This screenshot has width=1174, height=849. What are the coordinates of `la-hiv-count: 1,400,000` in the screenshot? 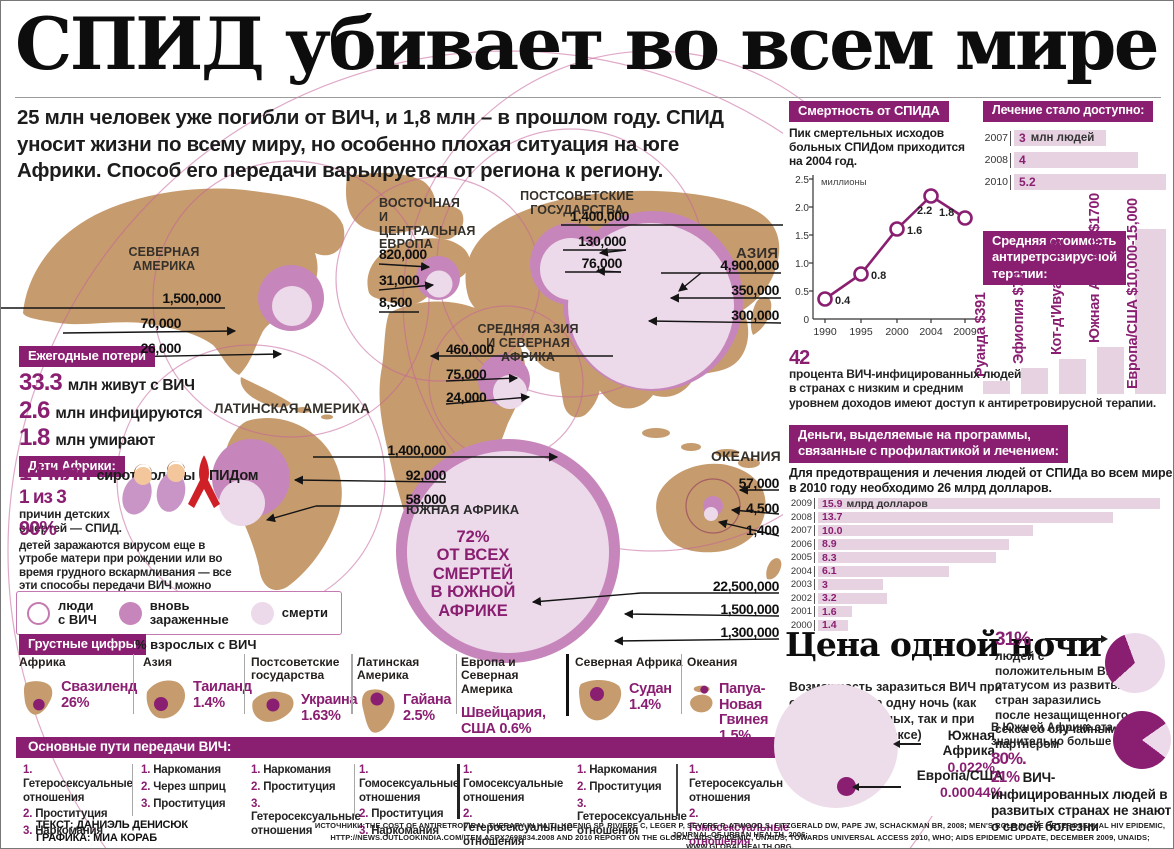 It's located at (416, 450).